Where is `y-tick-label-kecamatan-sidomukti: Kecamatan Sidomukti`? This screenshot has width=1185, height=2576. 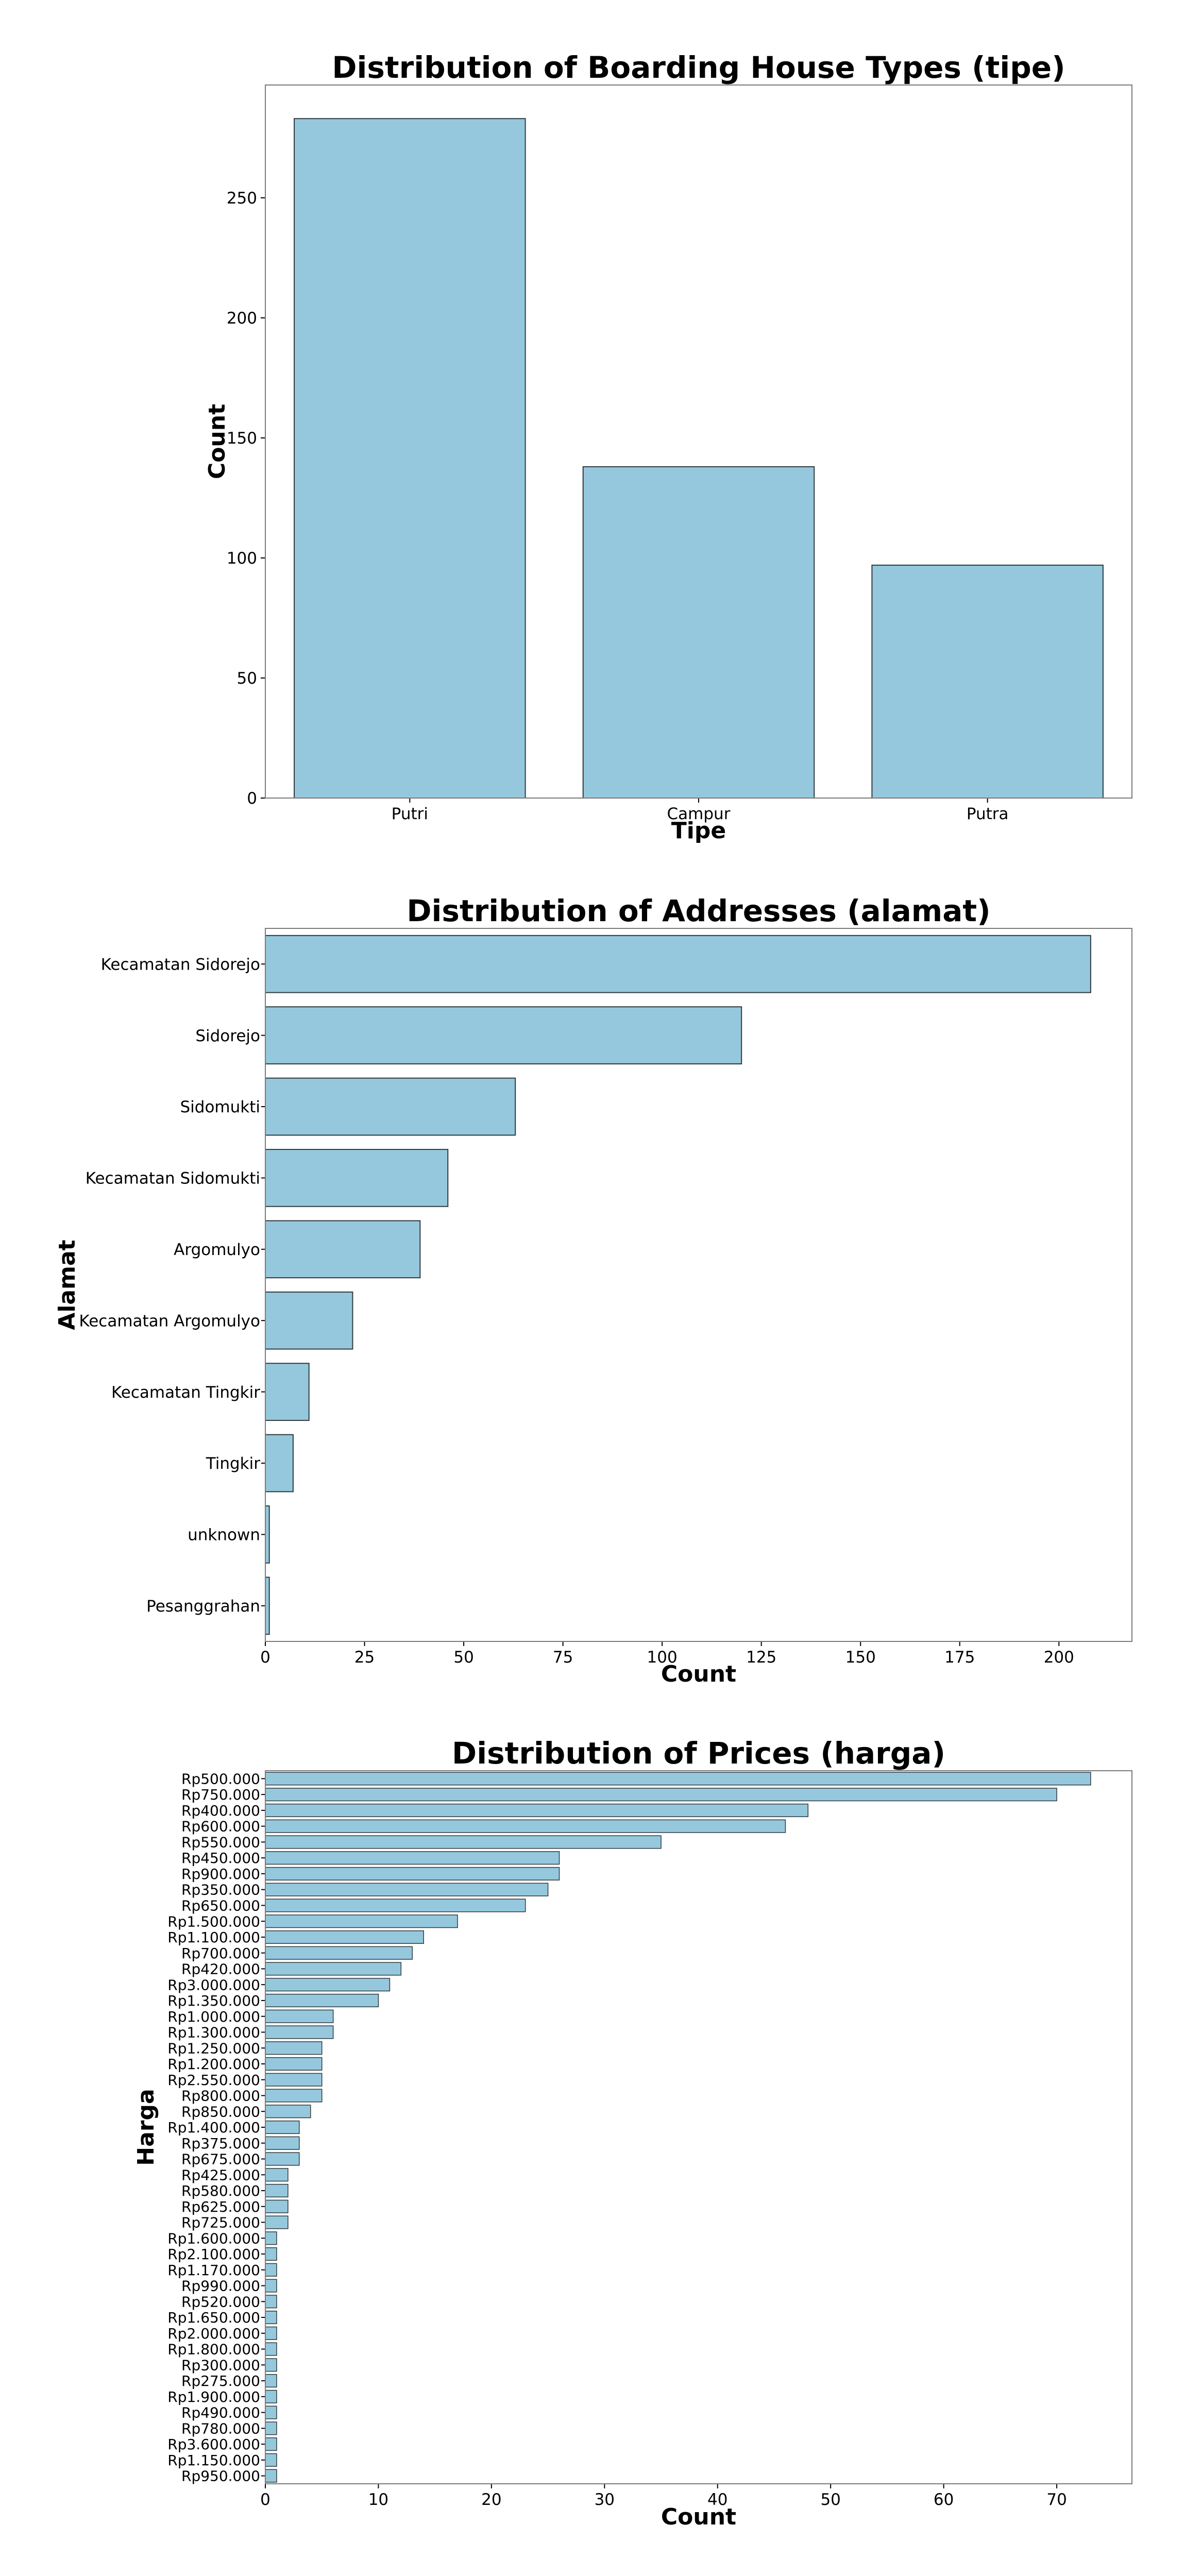 y-tick-label-kecamatan-sidomukti: Kecamatan Sidomukti is located at coordinates (173, 1179).